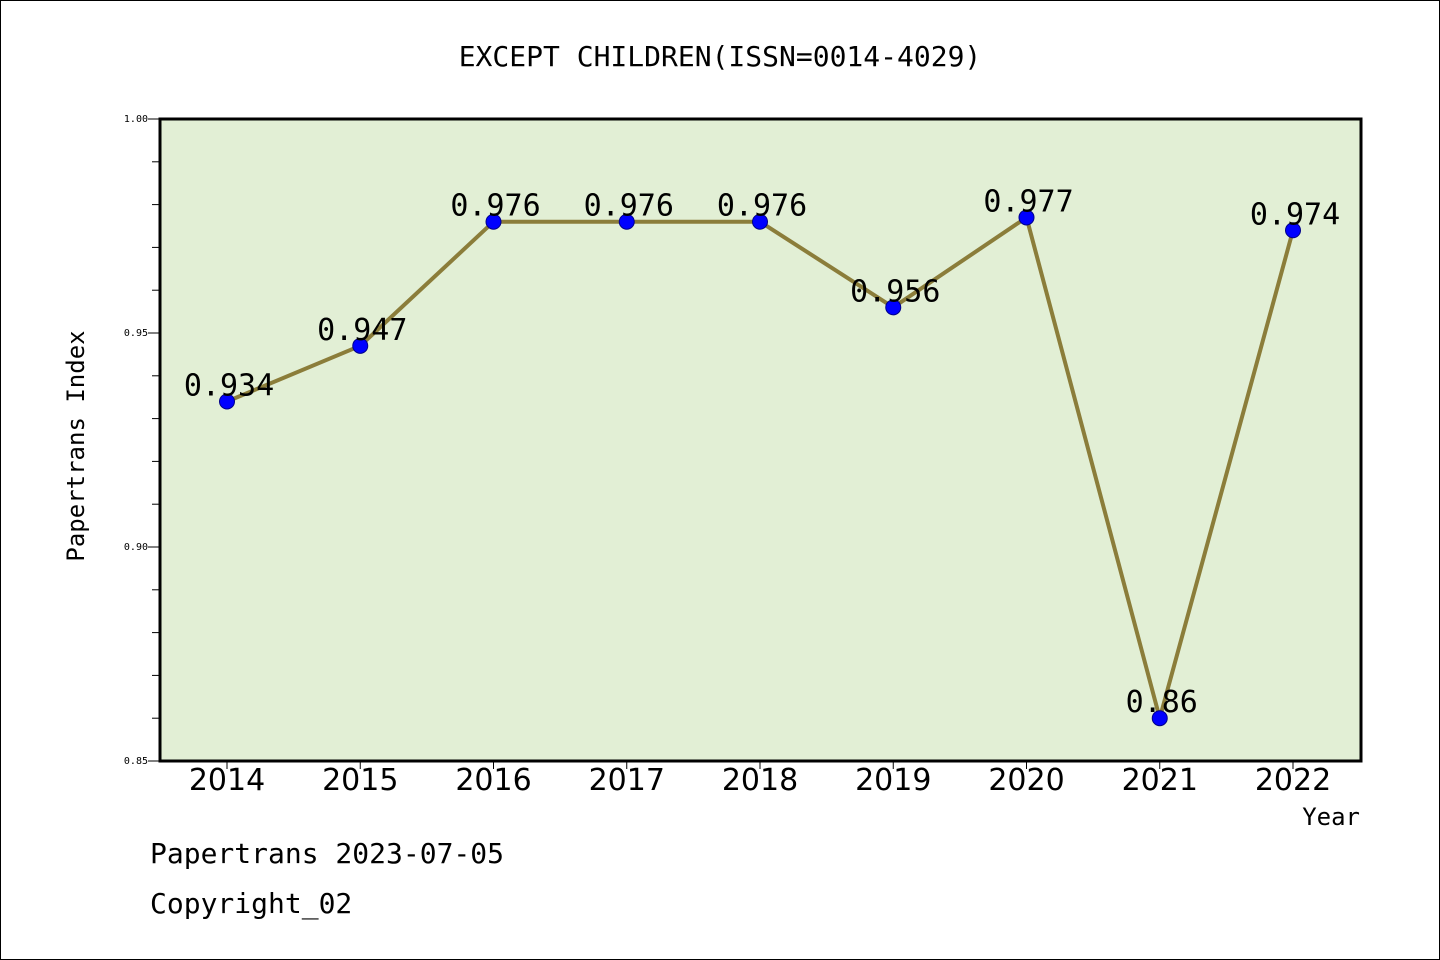 The height and width of the screenshot is (960, 1440). I want to click on data-point-2018, so click(760, 221).